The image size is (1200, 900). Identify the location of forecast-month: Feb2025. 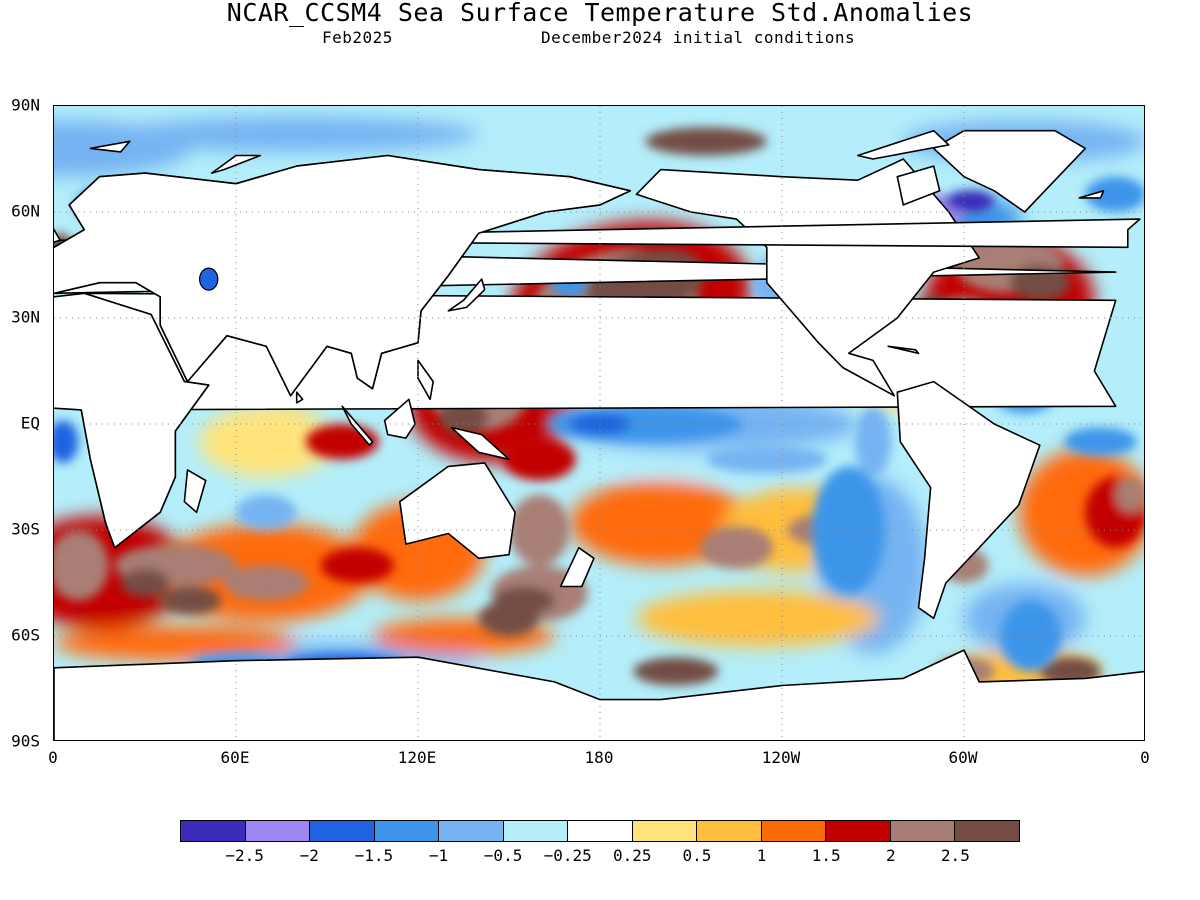
(357, 37).